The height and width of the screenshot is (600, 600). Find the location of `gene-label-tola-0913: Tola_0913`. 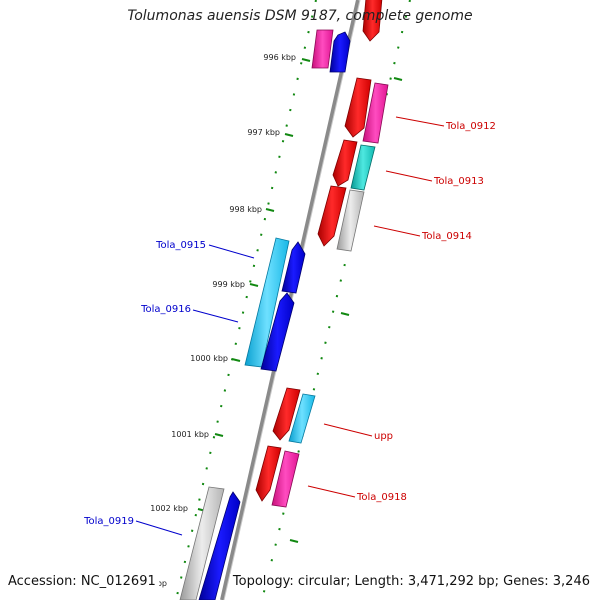

gene-label-tola-0913: Tola_0913 is located at coordinates (458, 181).